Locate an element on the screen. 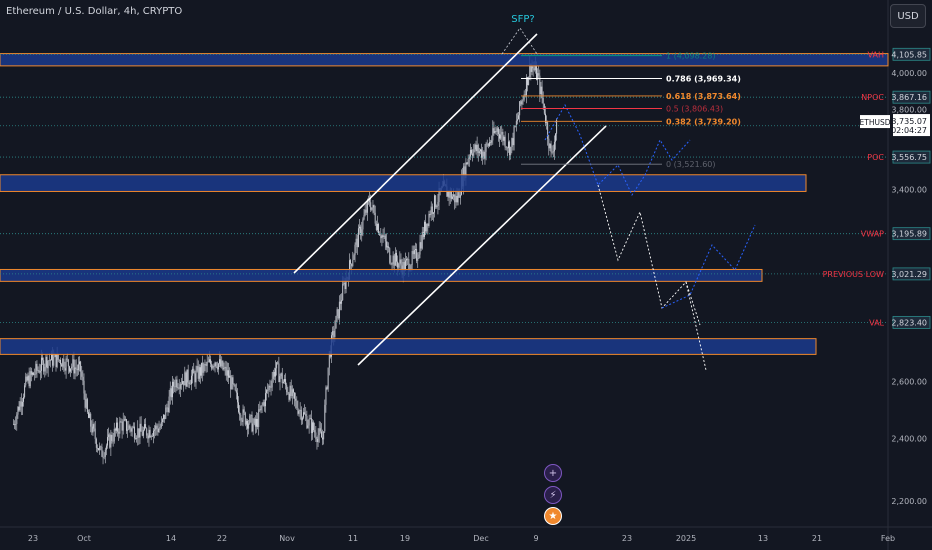 Image resolution: width=932 pixels, height=550 pixels. lightning-icon: ⚡ is located at coordinates (553, 495).